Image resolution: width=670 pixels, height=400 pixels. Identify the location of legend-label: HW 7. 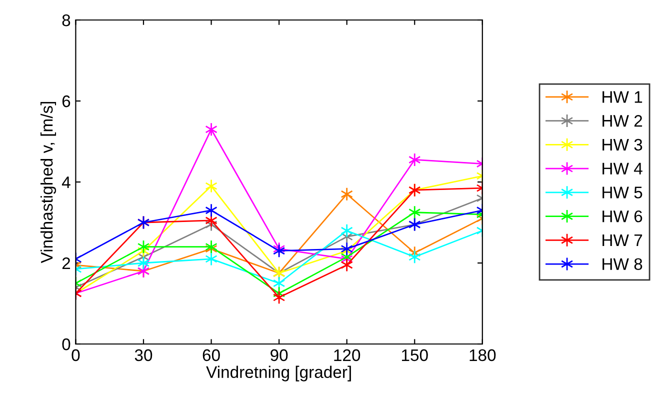
(622, 240).